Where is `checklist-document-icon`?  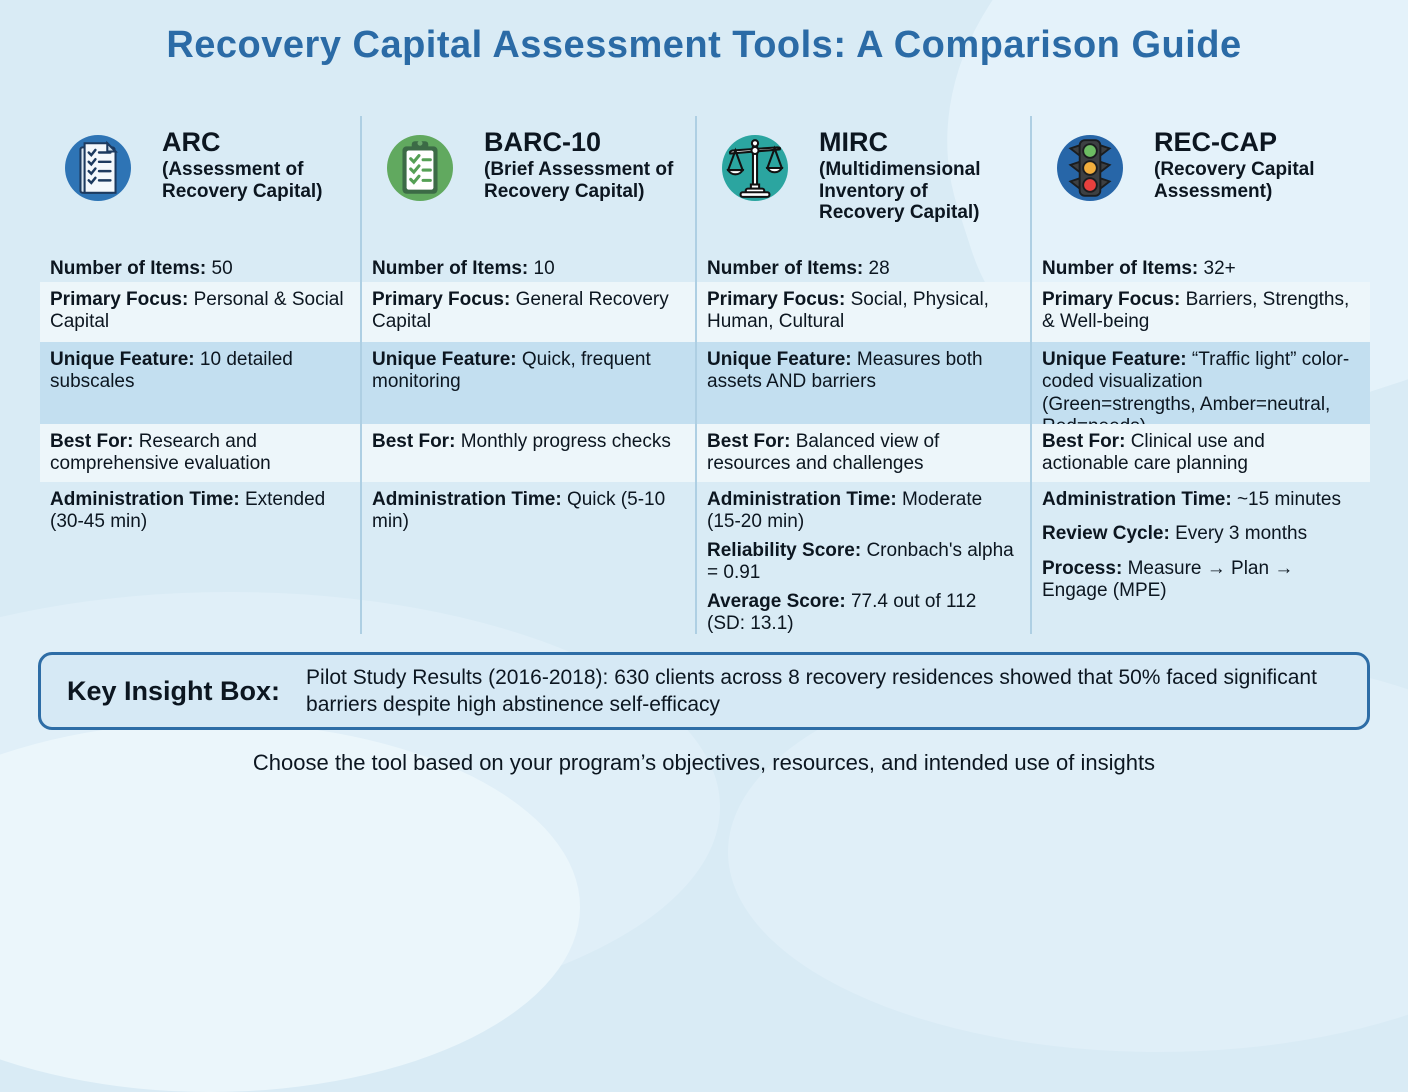
checklist-document-icon is located at coordinates (98, 168).